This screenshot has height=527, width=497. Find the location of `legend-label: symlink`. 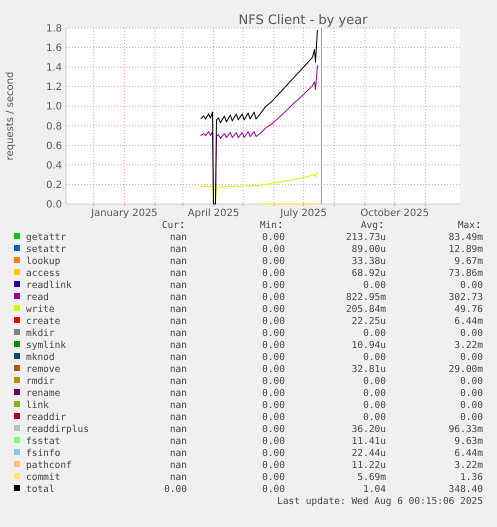

legend-label: symlink is located at coordinates (46, 345).